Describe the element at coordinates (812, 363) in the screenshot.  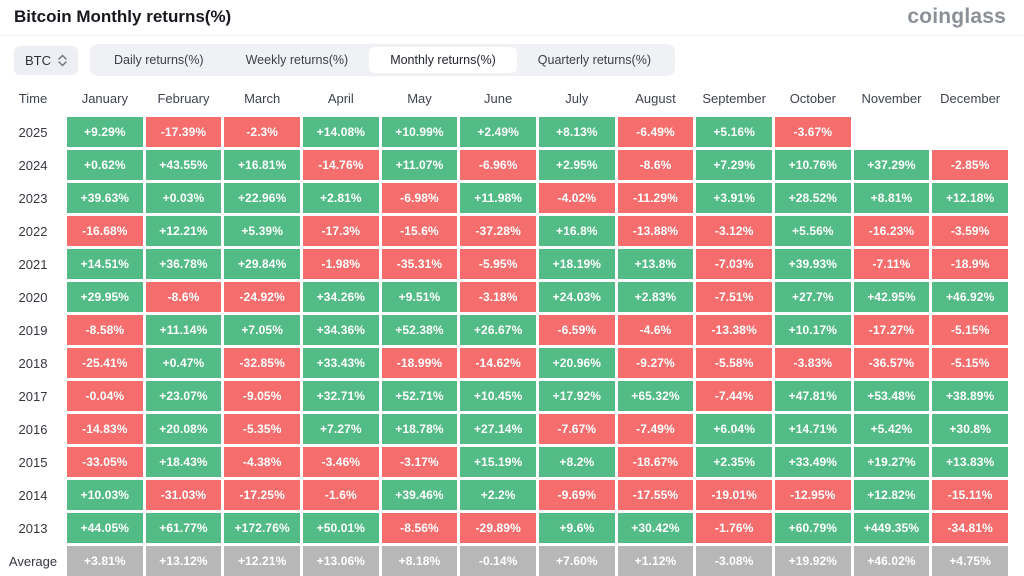
I see `return-cell: -3.83%` at that location.